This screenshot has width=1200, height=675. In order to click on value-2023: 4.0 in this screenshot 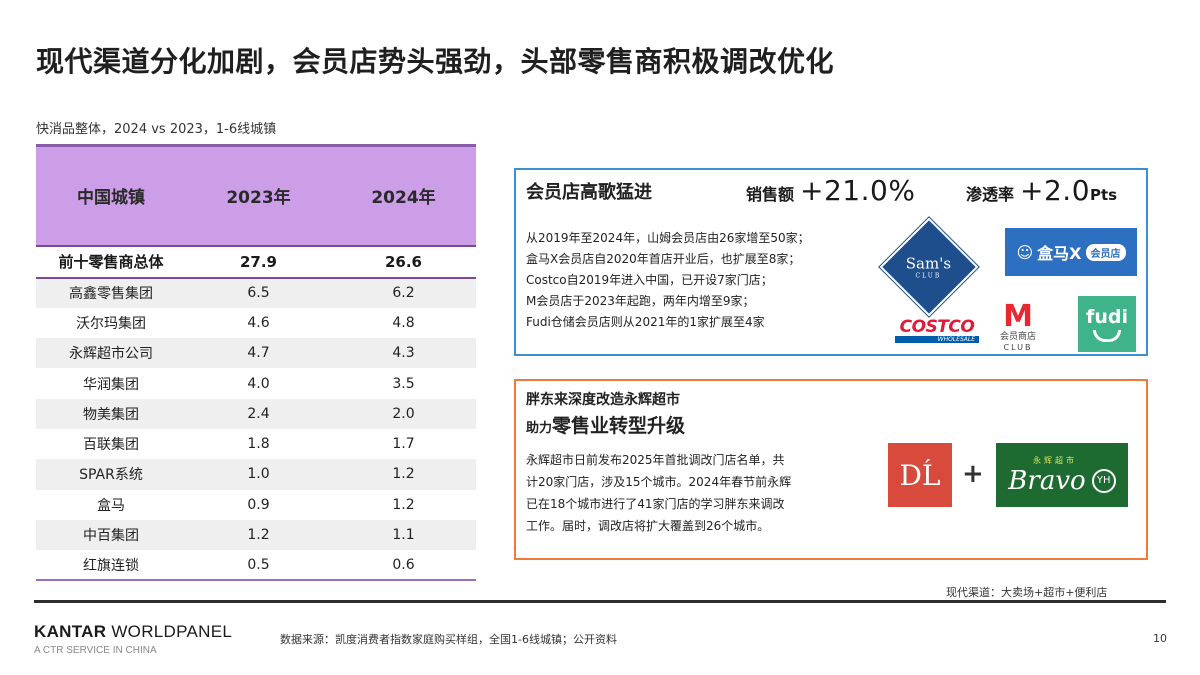, I will do `click(258, 383)`.